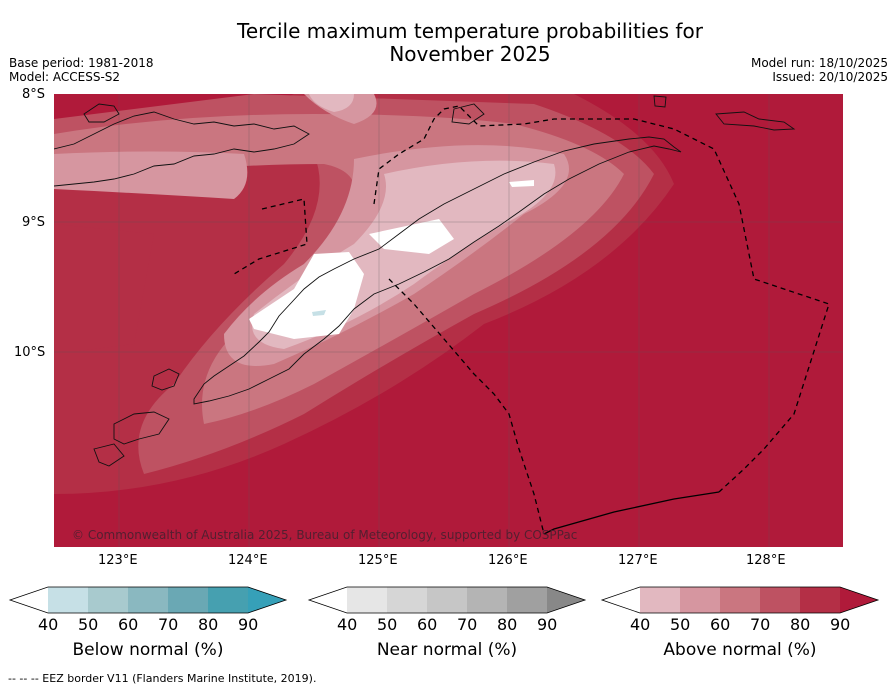  I want to click on lat-label-10s: 10°S, so click(30, 352).